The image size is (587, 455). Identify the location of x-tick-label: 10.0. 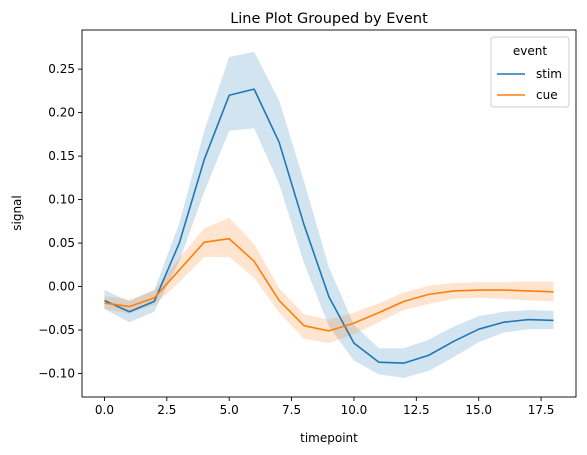
(354, 410).